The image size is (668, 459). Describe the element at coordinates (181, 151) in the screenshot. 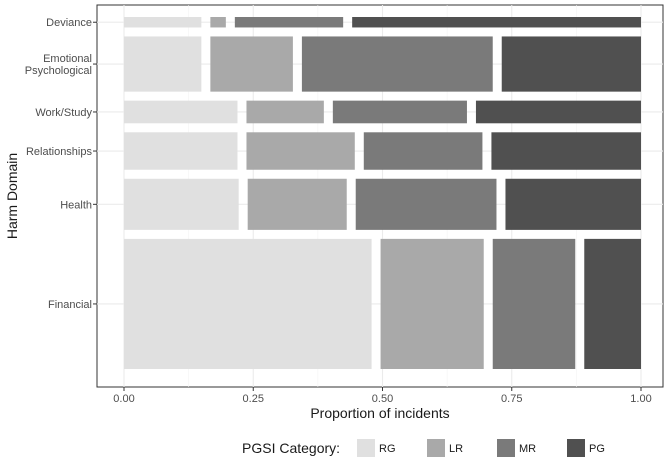

I see `tile-relationships-rg` at that location.